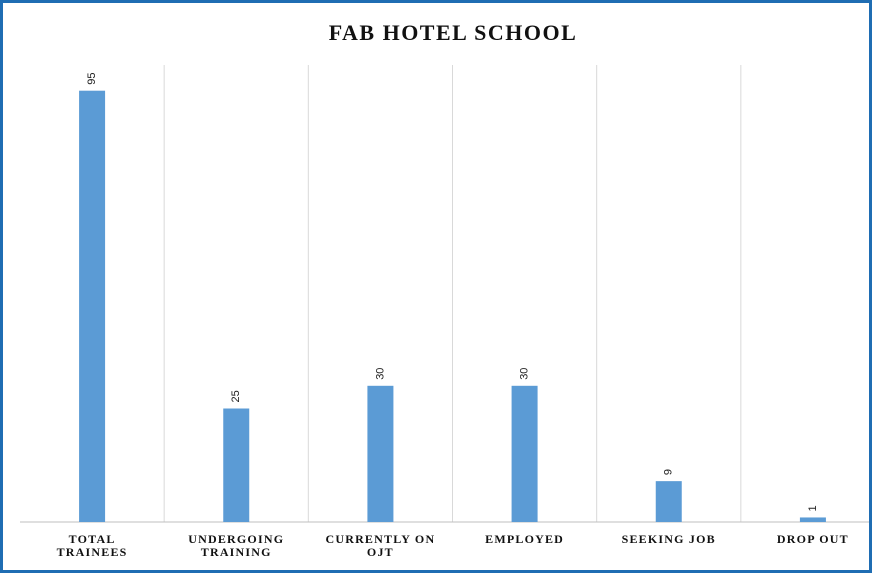 The width and height of the screenshot is (872, 573). I want to click on x-tick-label: UNDERGOING TRAINING, so click(236, 545).